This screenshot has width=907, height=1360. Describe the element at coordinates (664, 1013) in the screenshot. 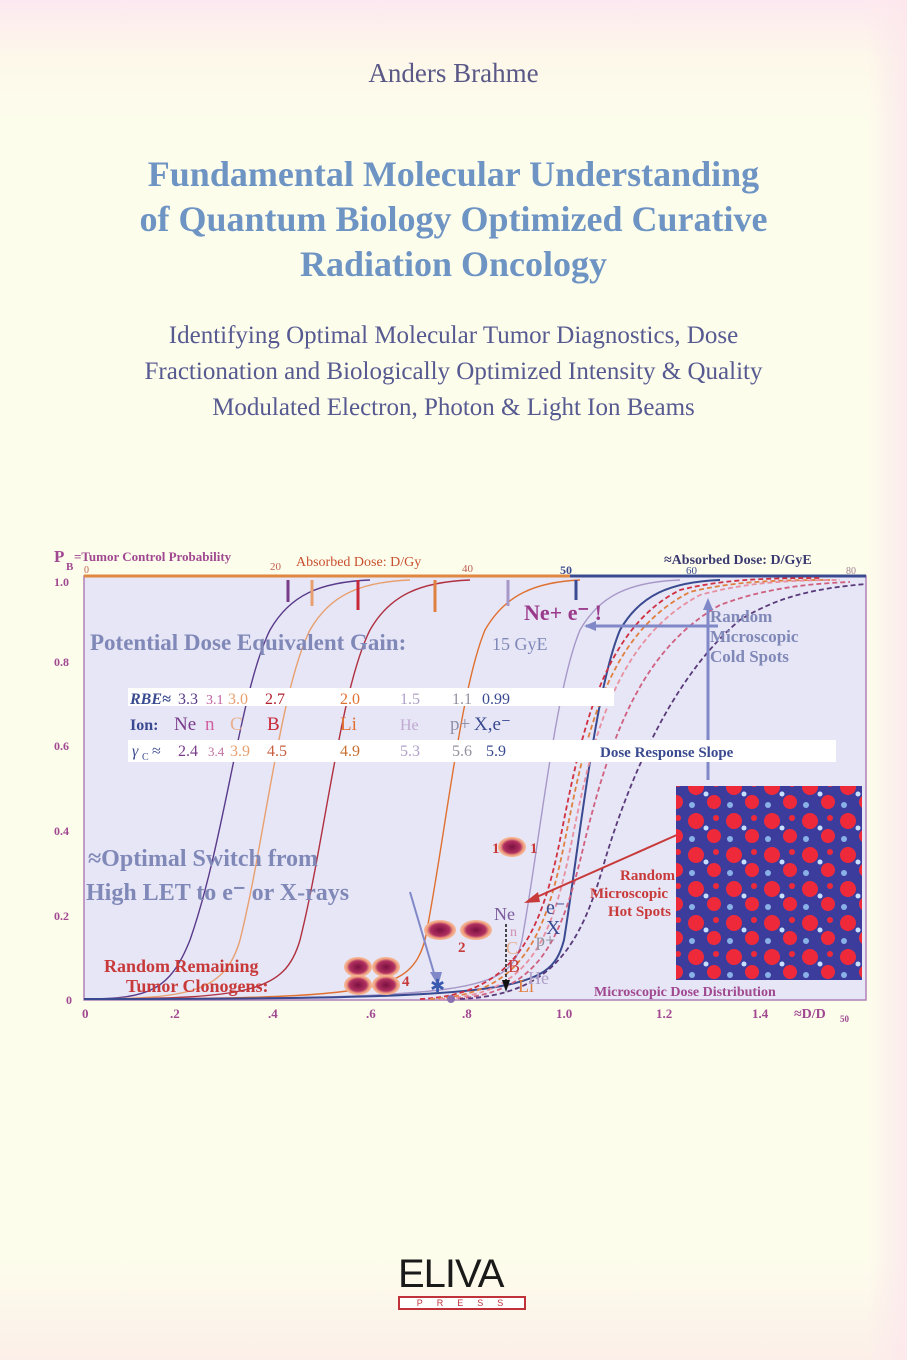

I see `svg-text: 1.2` at that location.